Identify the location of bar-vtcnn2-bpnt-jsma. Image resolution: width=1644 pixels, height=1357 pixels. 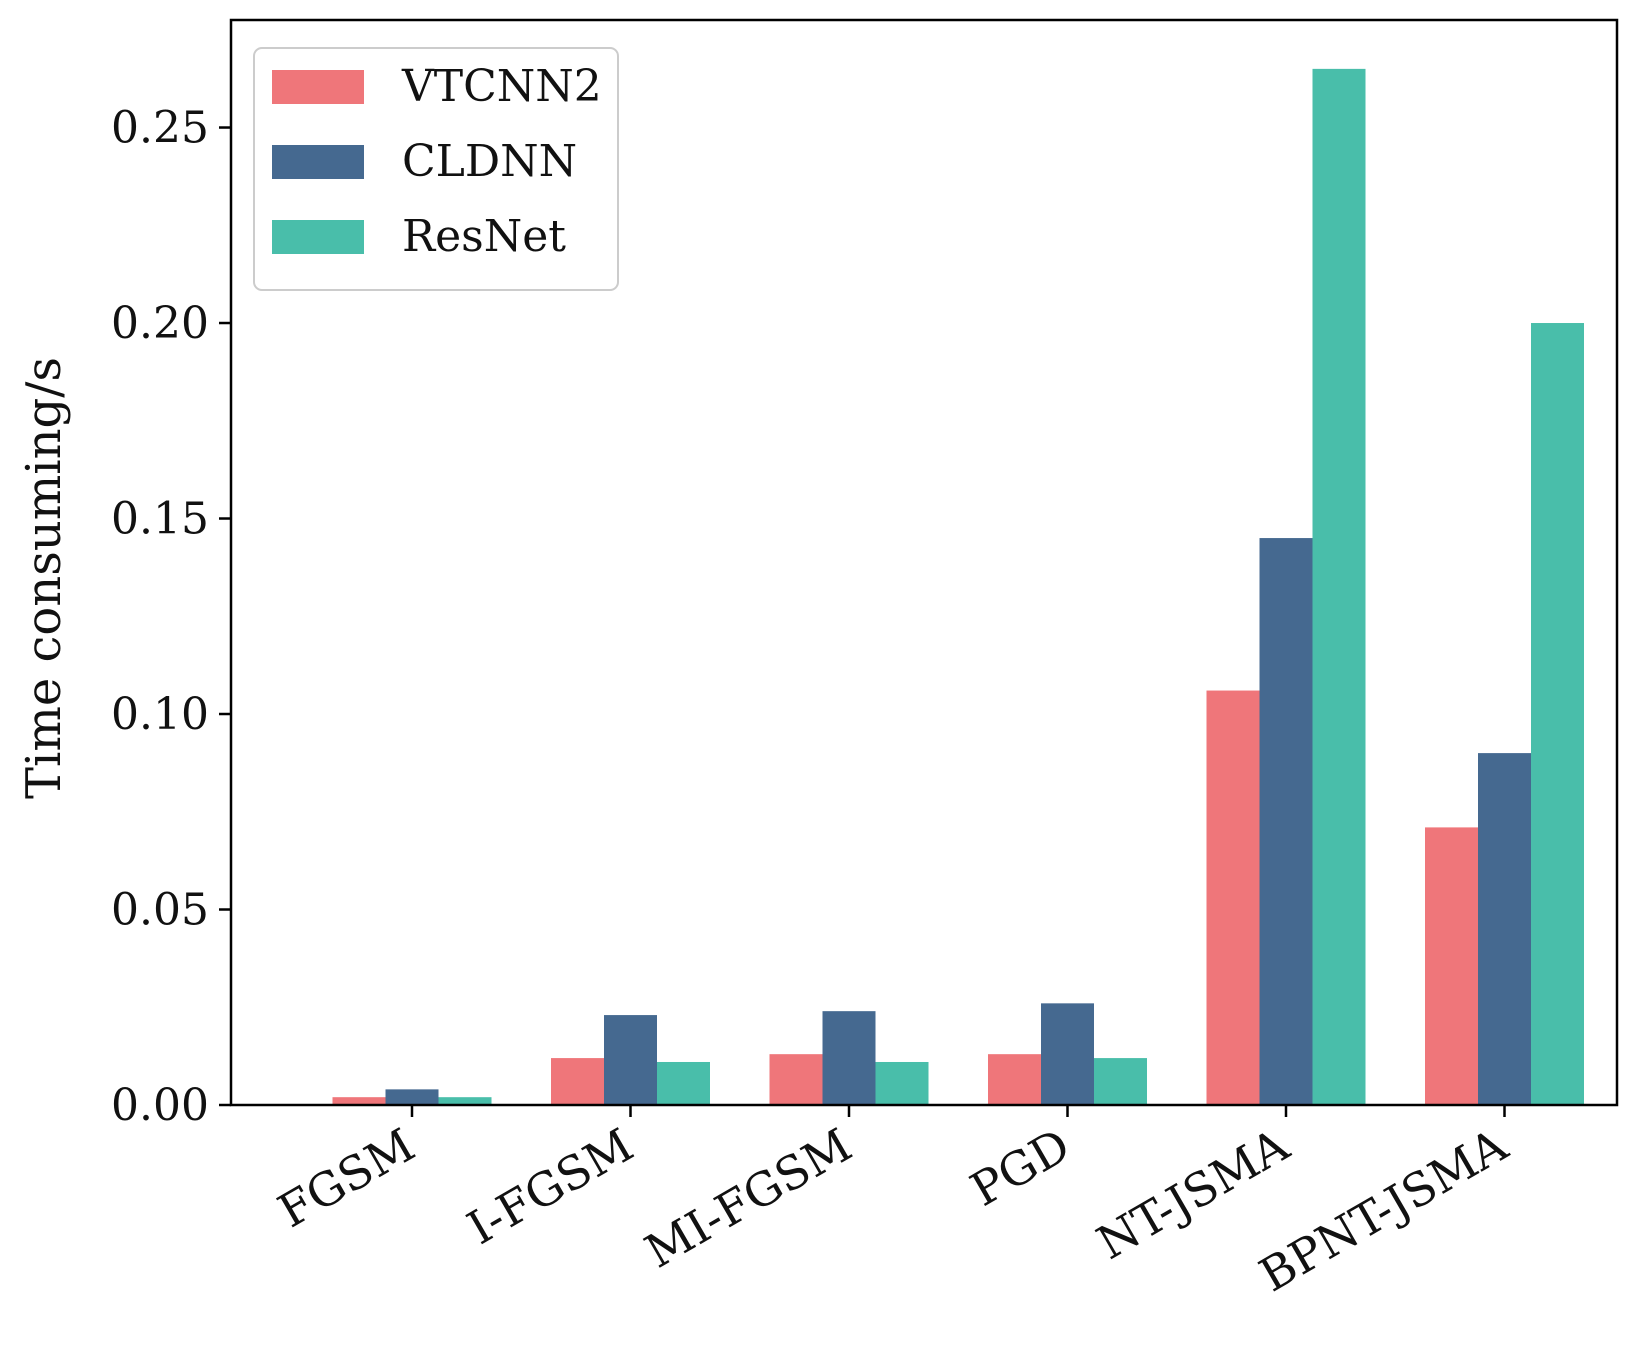
(1451, 966).